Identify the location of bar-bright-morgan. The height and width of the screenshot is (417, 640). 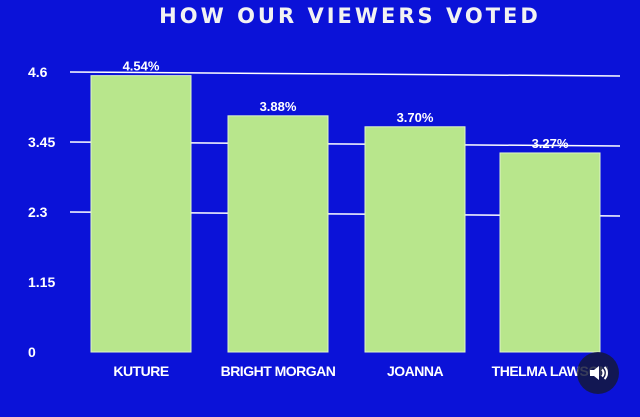
(278, 234).